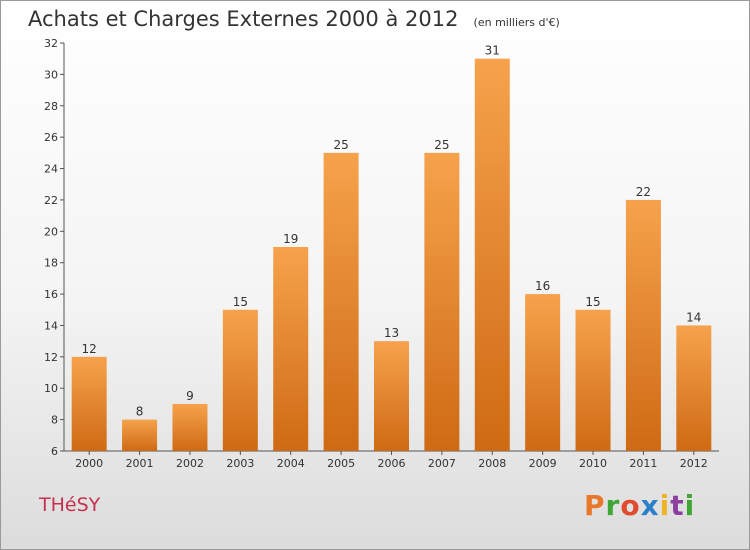 The image size is (750, 550). What do you see at coordinates (190, 463) in the screenshot?
I see `x-tick-label-2002: 2002` at bounding box center [190, 463].